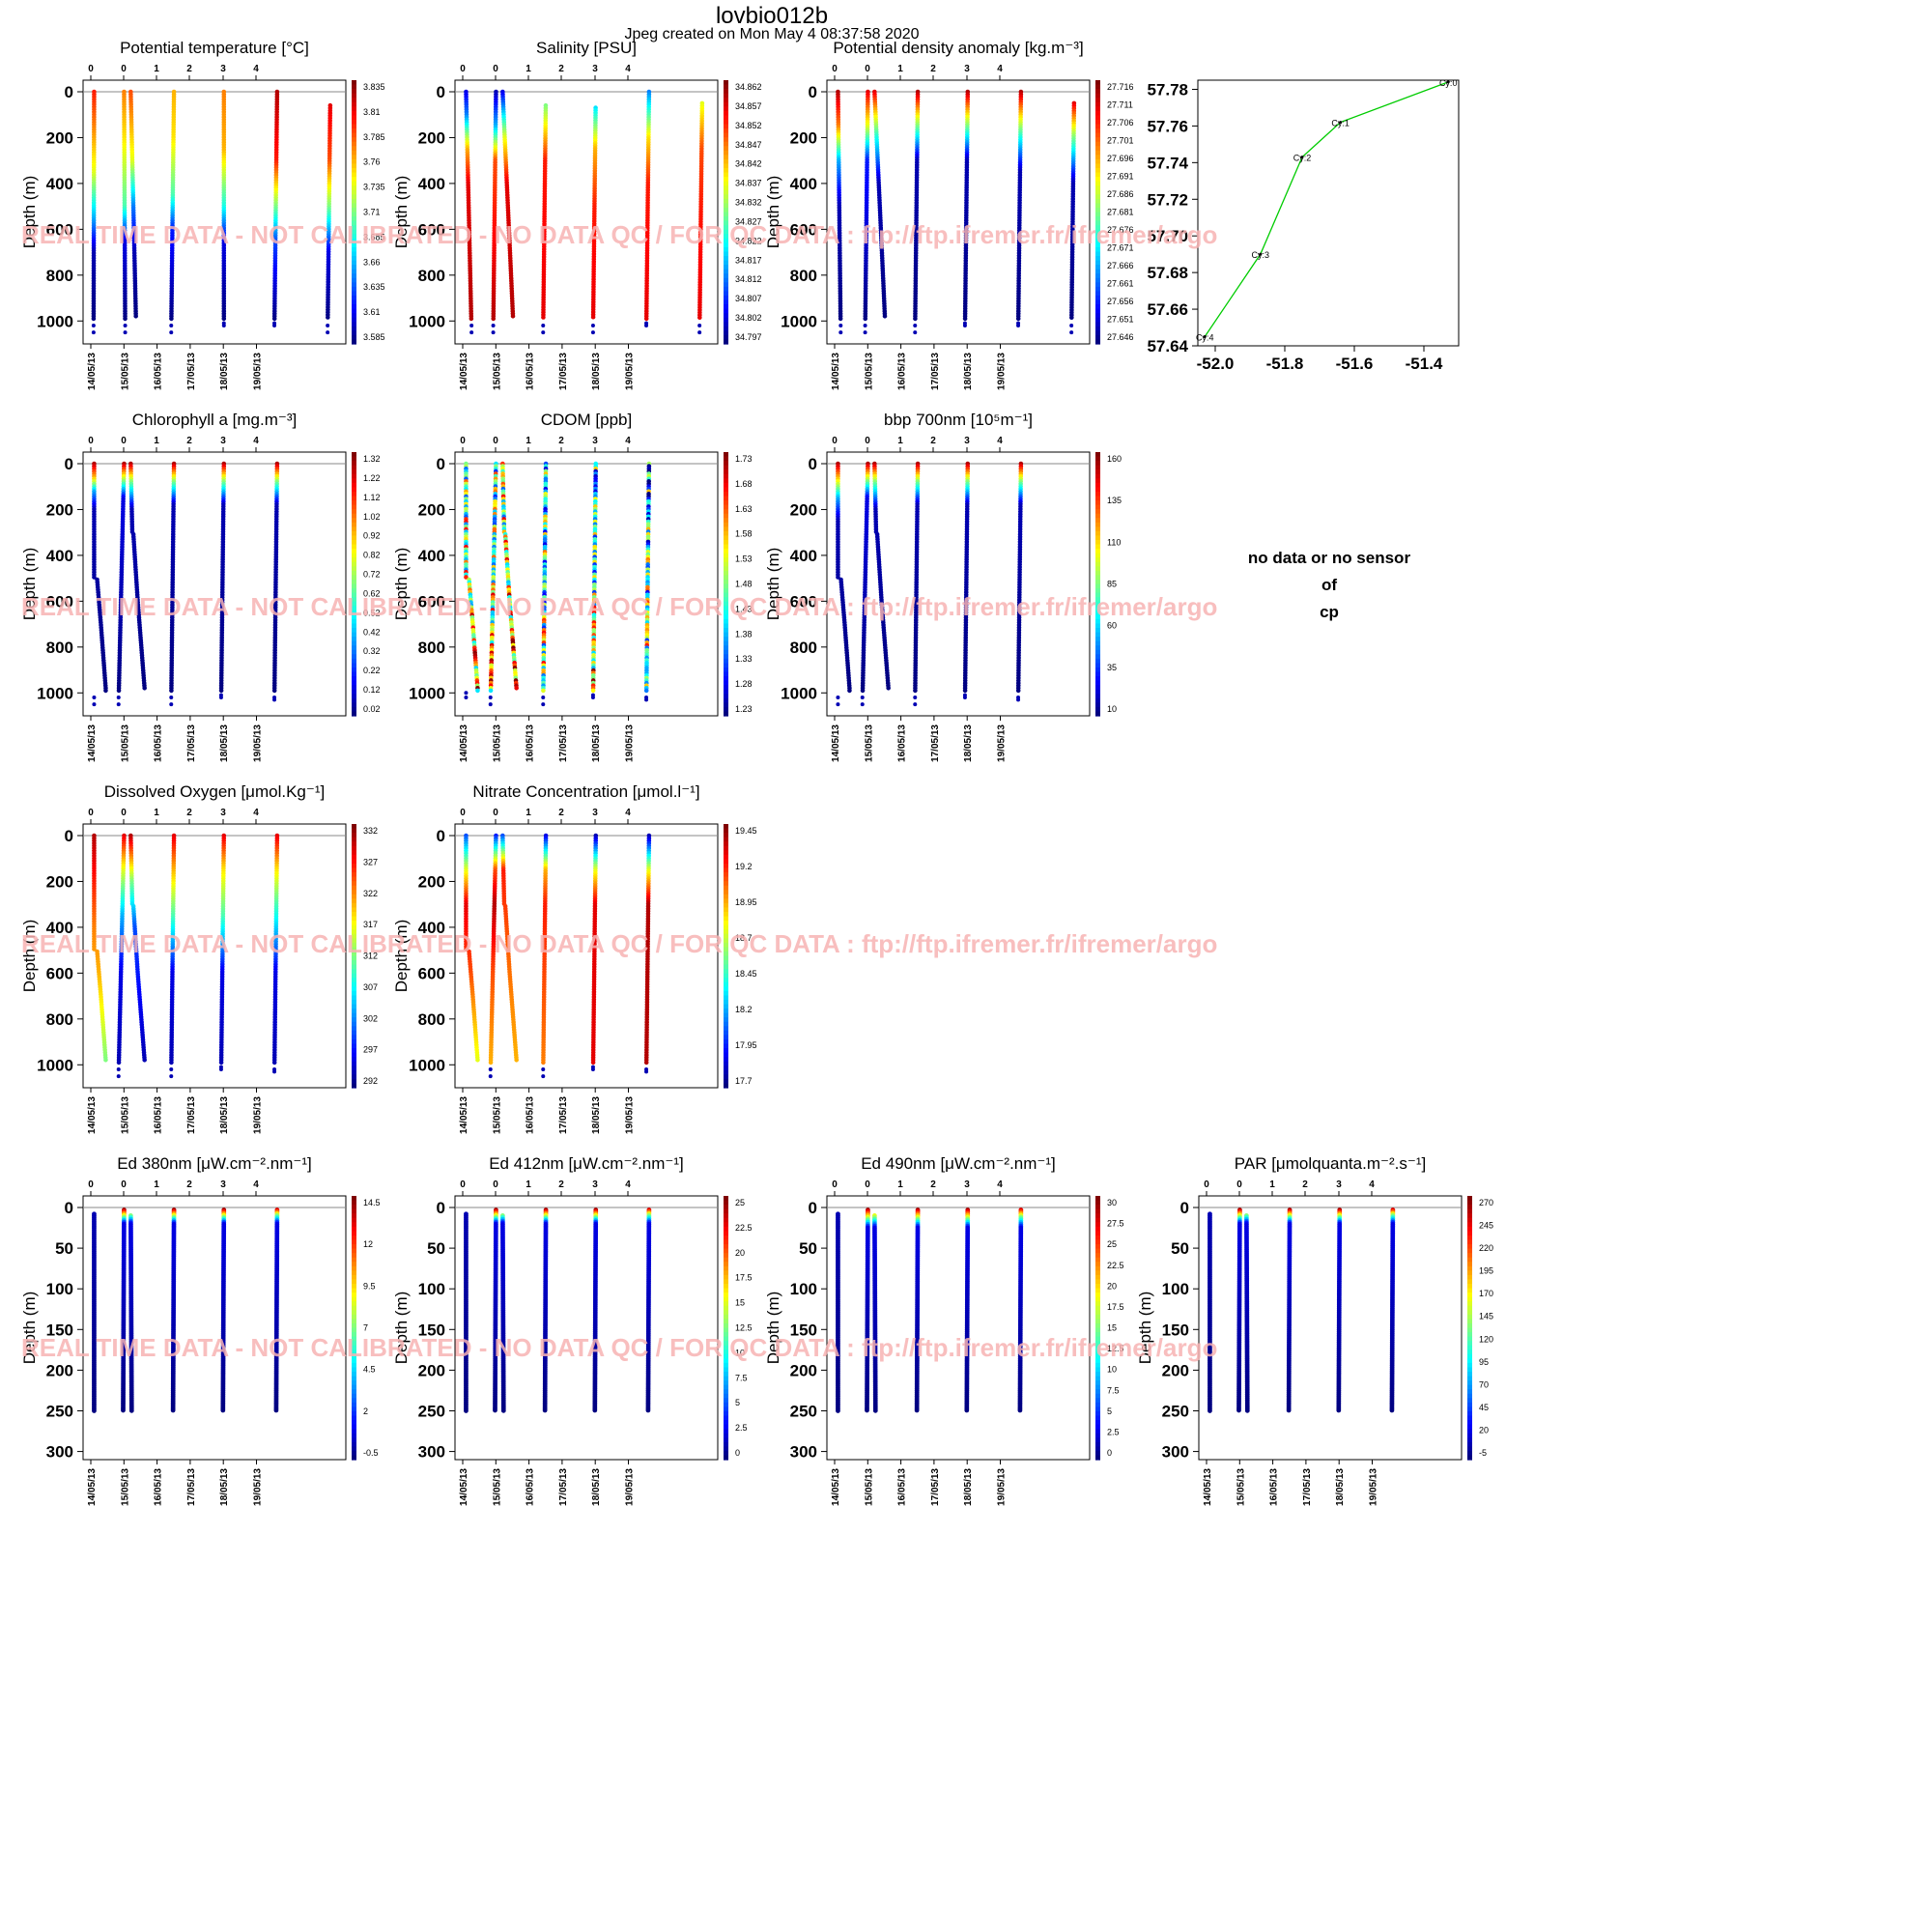 The width and height of the screenshot is (1932, 1932). Describe the element at coordinates (596, 1115) in the screenshot. I see `date-tick-label: 18/05/13` at that location.